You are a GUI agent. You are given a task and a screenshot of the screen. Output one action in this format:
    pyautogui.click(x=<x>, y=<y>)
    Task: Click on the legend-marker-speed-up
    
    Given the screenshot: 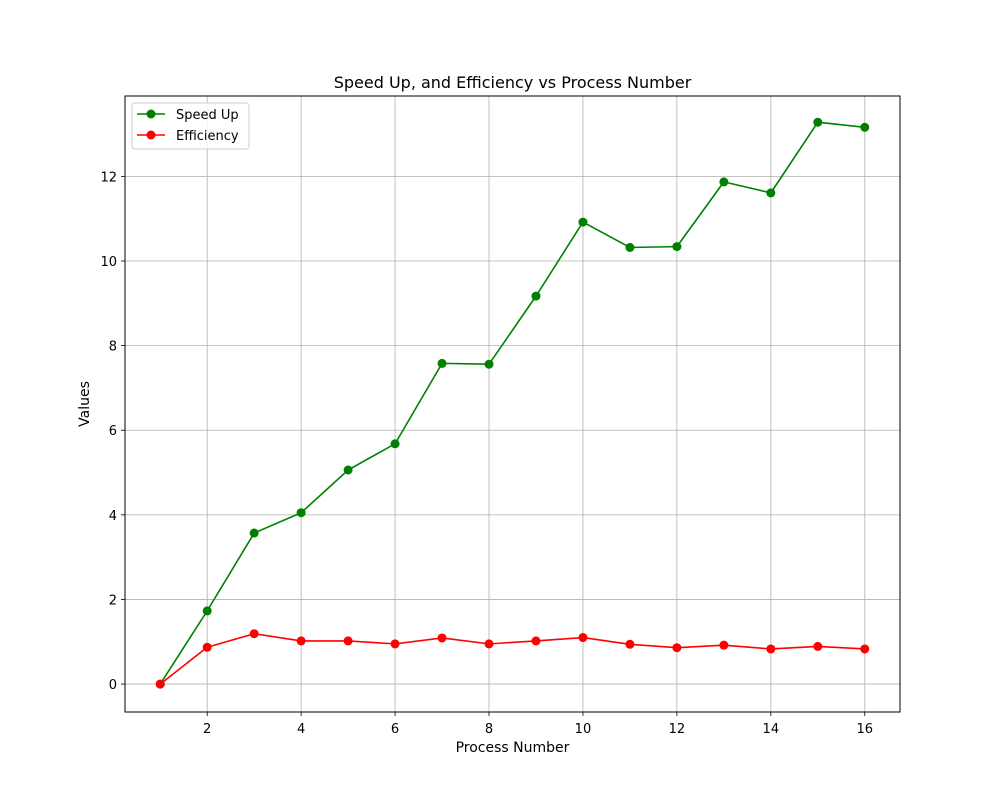 What is the action you would take?
    pyautogui.click(x=151, y=114)
    